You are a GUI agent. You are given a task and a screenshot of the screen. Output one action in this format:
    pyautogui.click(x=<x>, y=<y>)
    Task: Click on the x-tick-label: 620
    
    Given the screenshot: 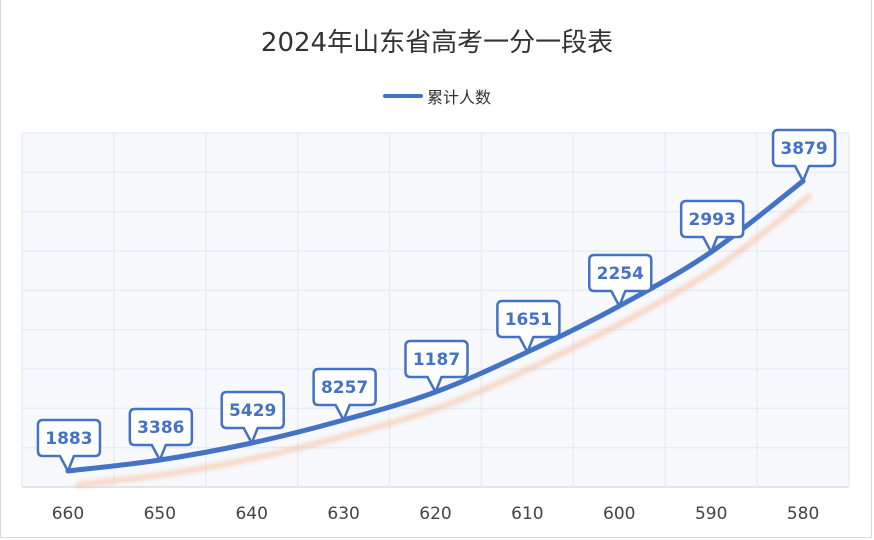 What is the action you would take?
    pyautogui.click(x=435, y=514)
    